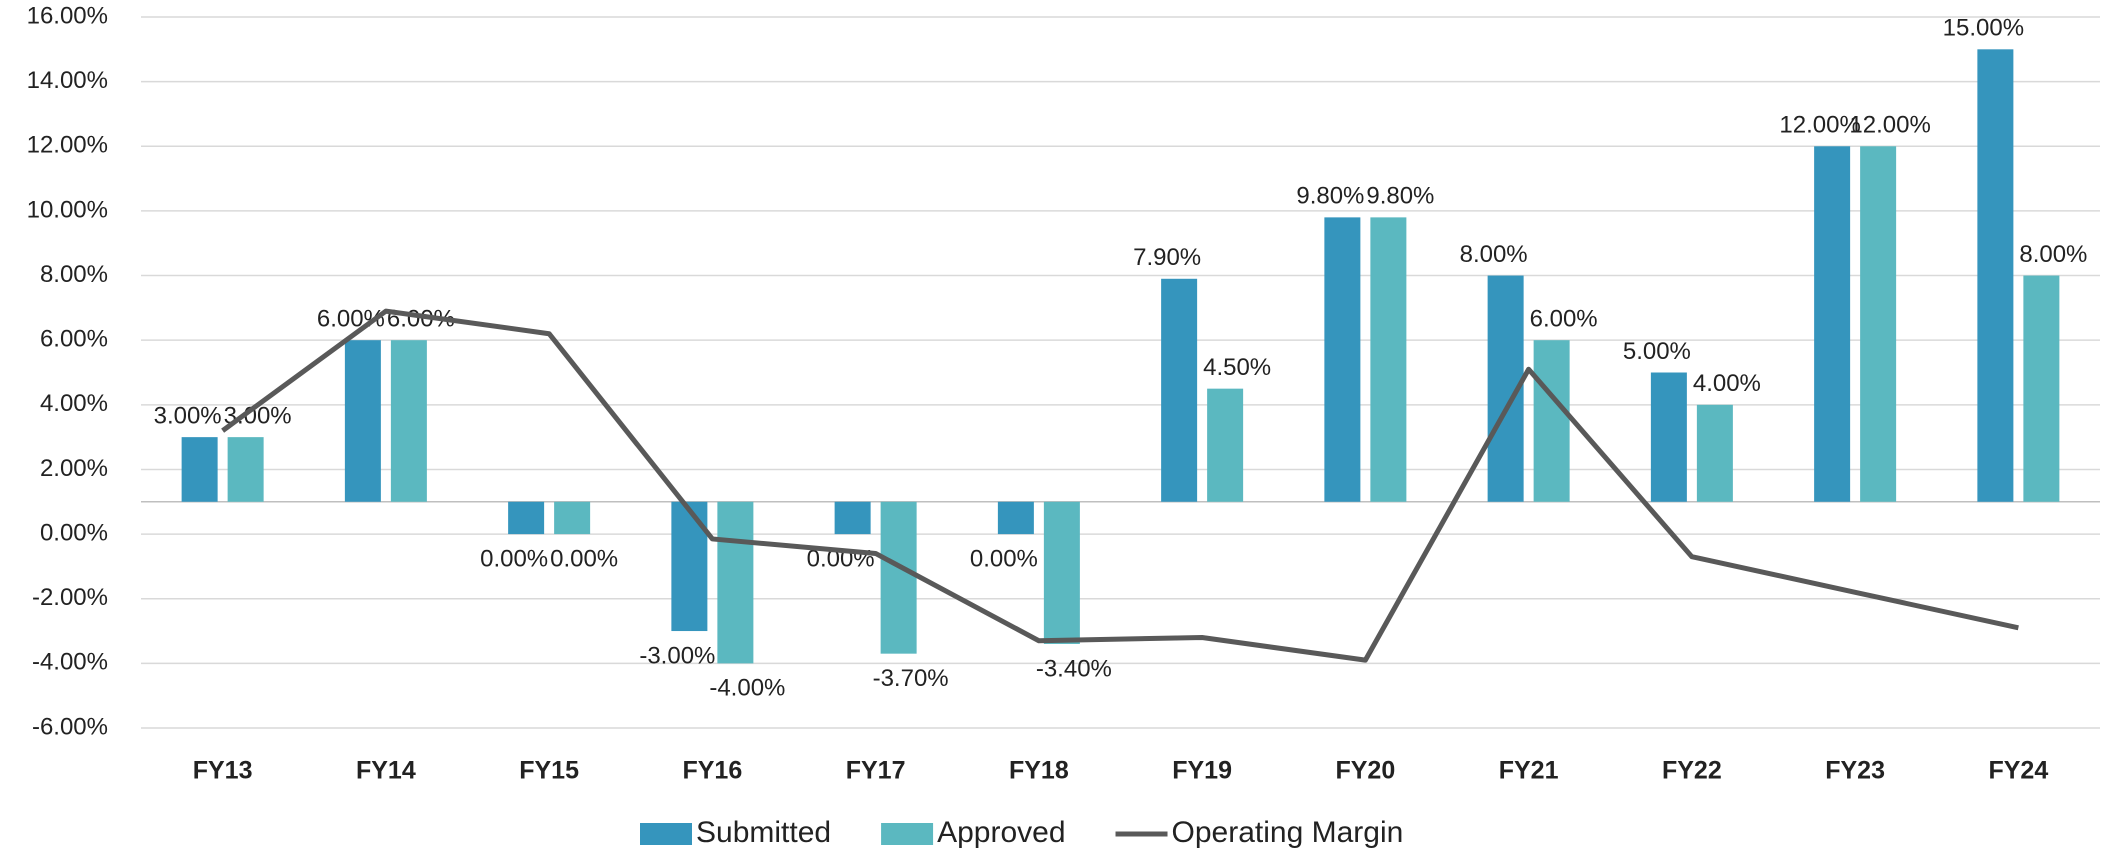 This screenshot has width=2113, height=854. Describe the element at coordinates (74, 403) in the screenshot. I see `y-tick-label: 4.00%` at that location.